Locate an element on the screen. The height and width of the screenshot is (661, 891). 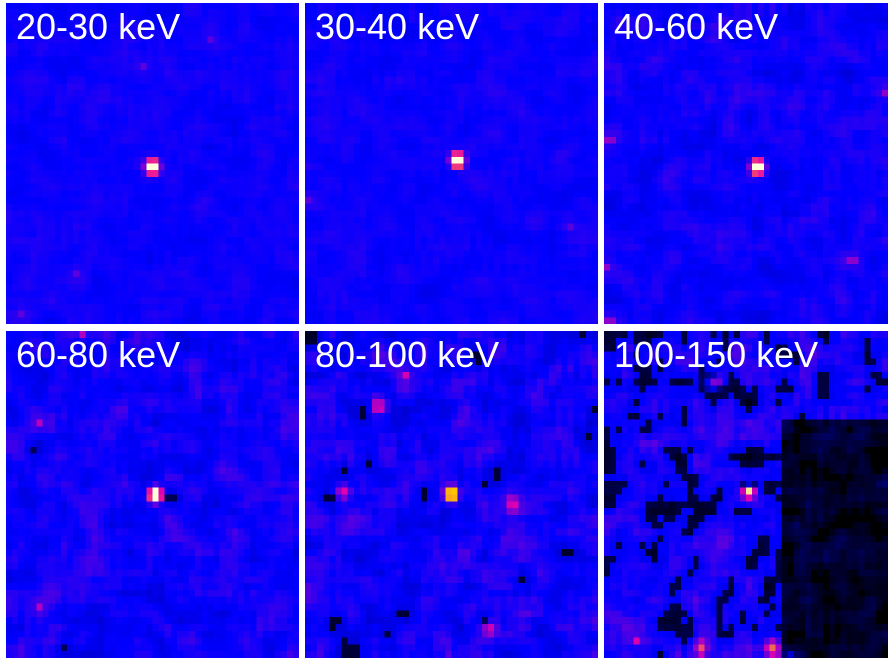
energy-label: 60-80 keV is located at coordinates (98, 354).